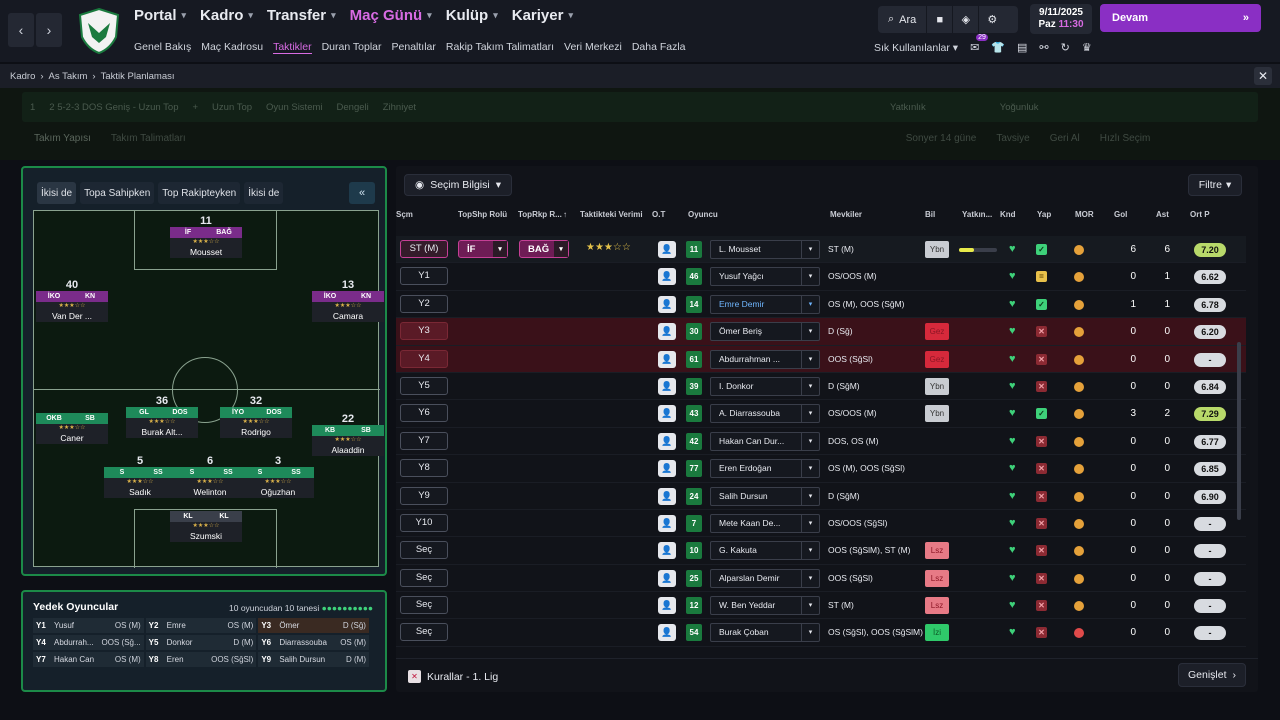  What do you see at coordinates (391, 15) in the screenshot?
I see `nav-item-3: Maç Günü ▾` at bounding box center [391, 15].